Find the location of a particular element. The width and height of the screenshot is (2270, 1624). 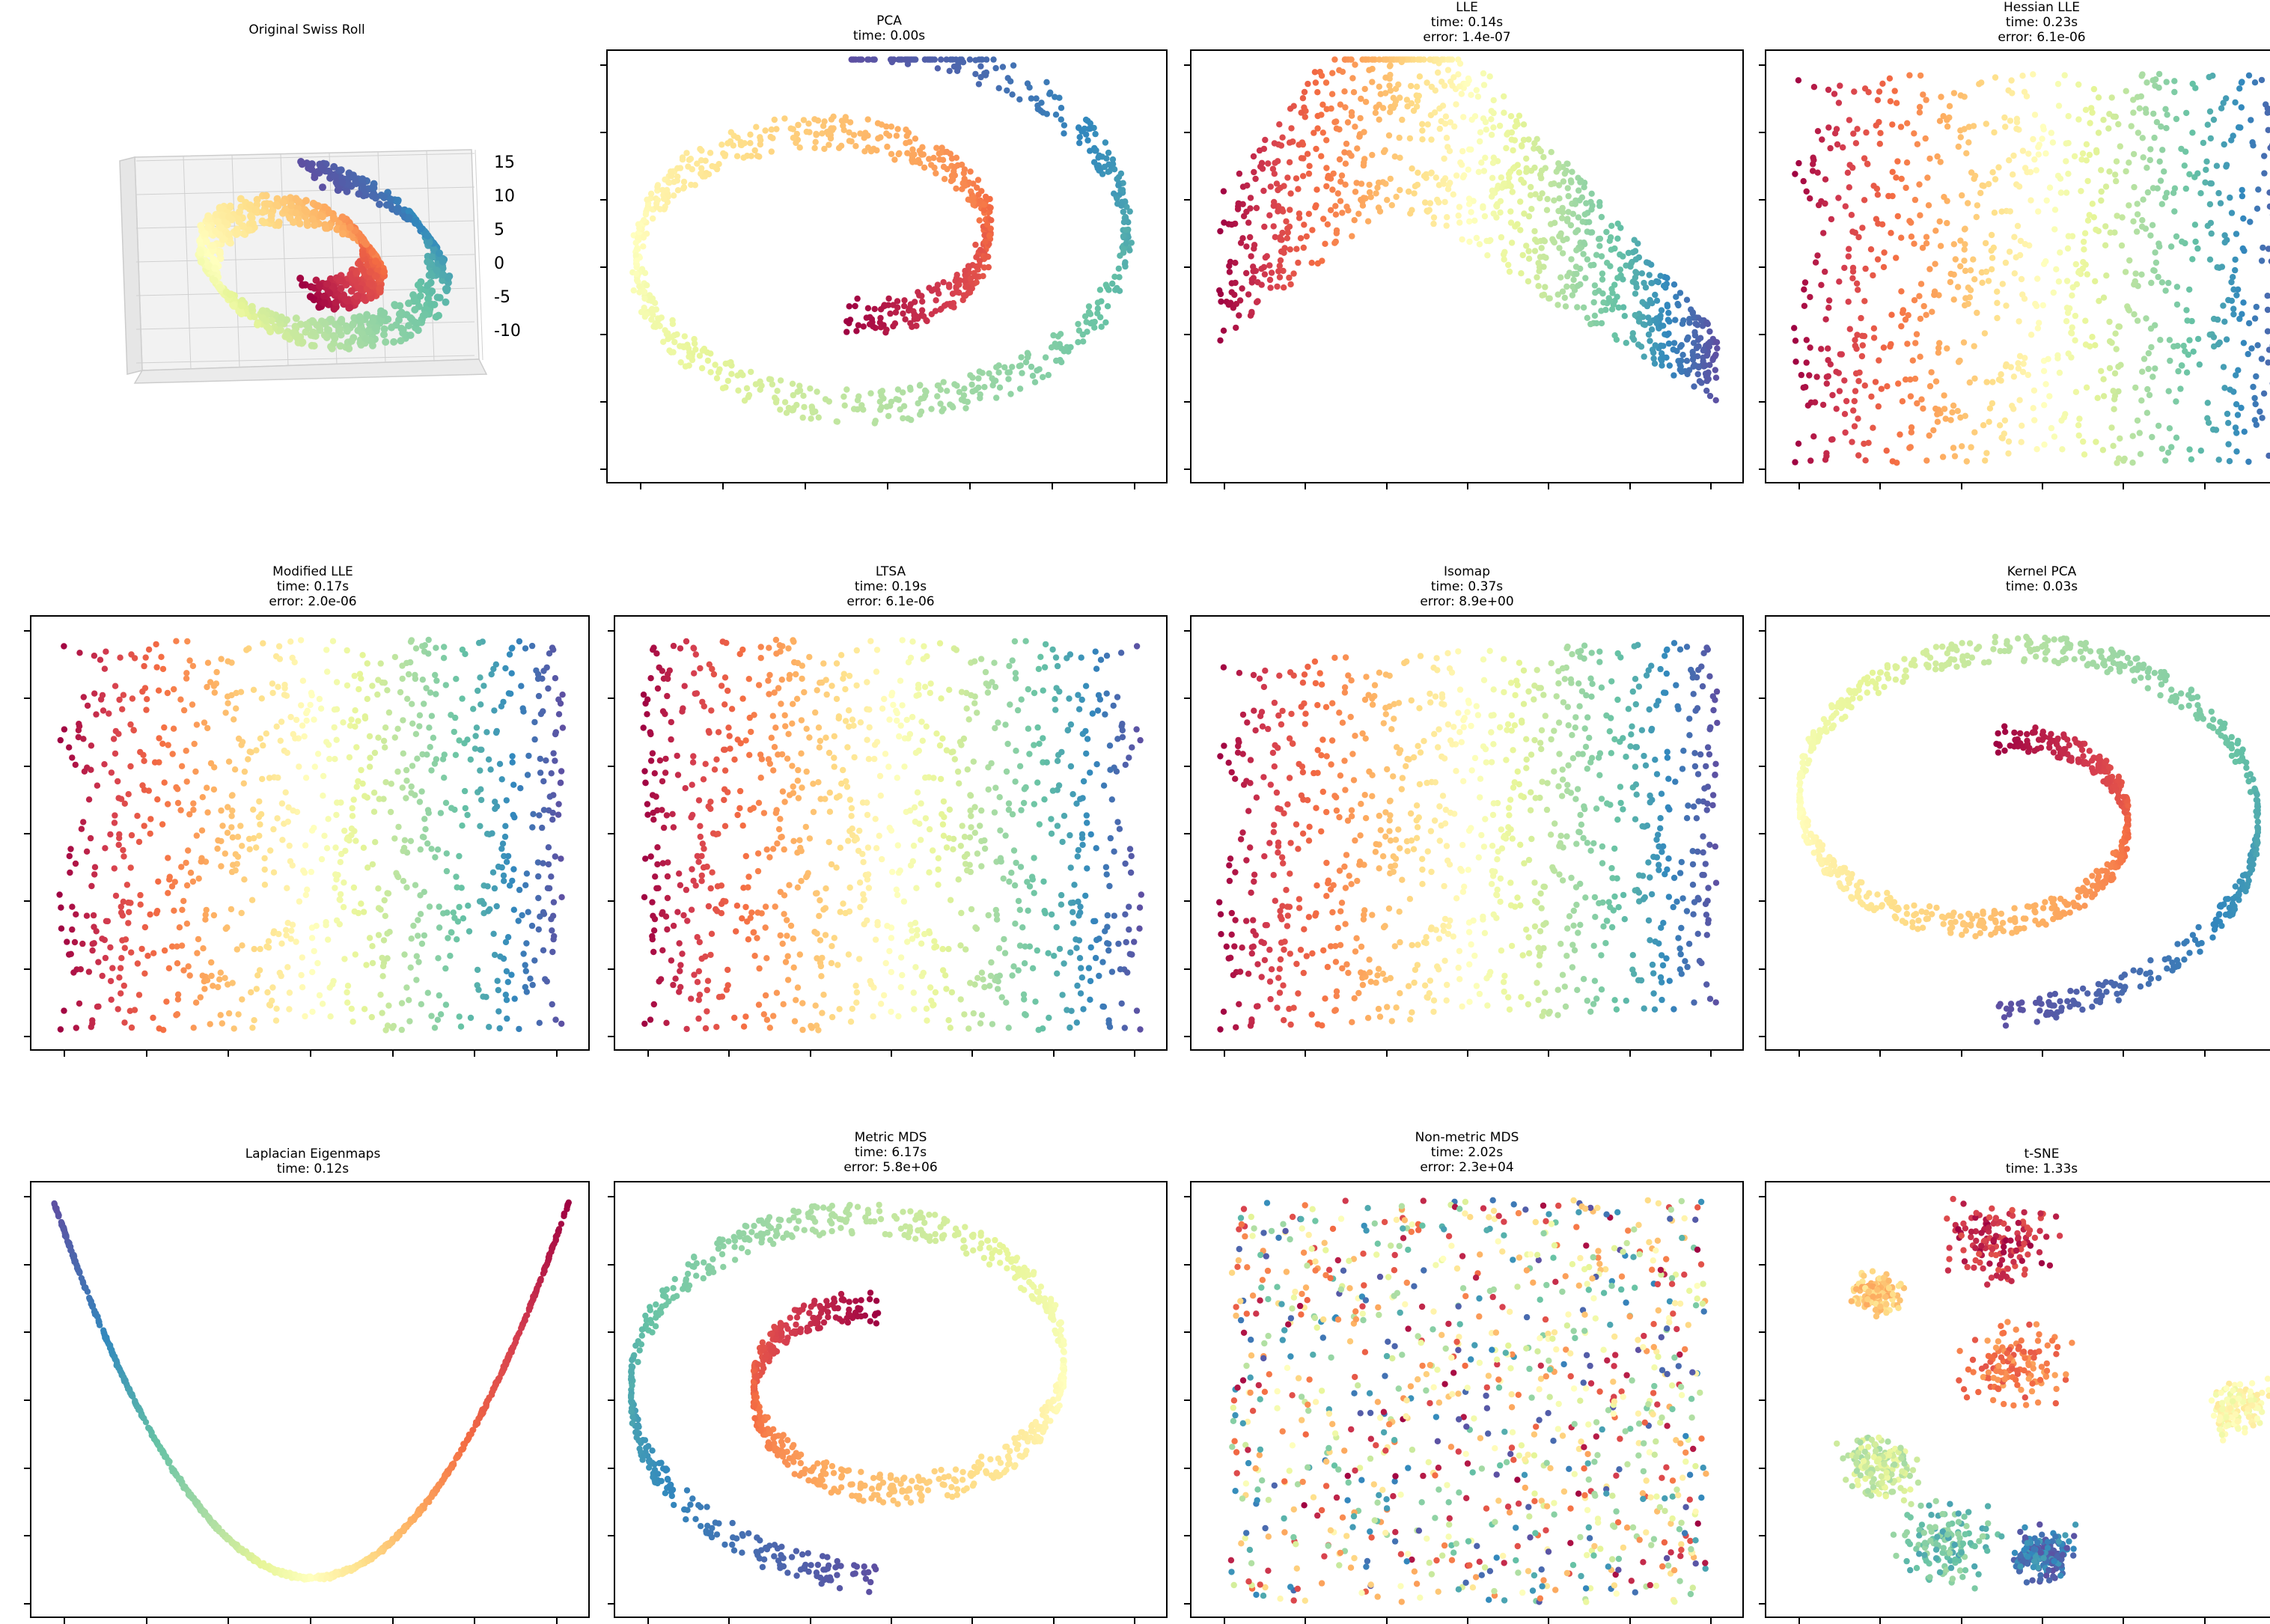

z-tick-label: 5 is located at coordinates (499, 230).